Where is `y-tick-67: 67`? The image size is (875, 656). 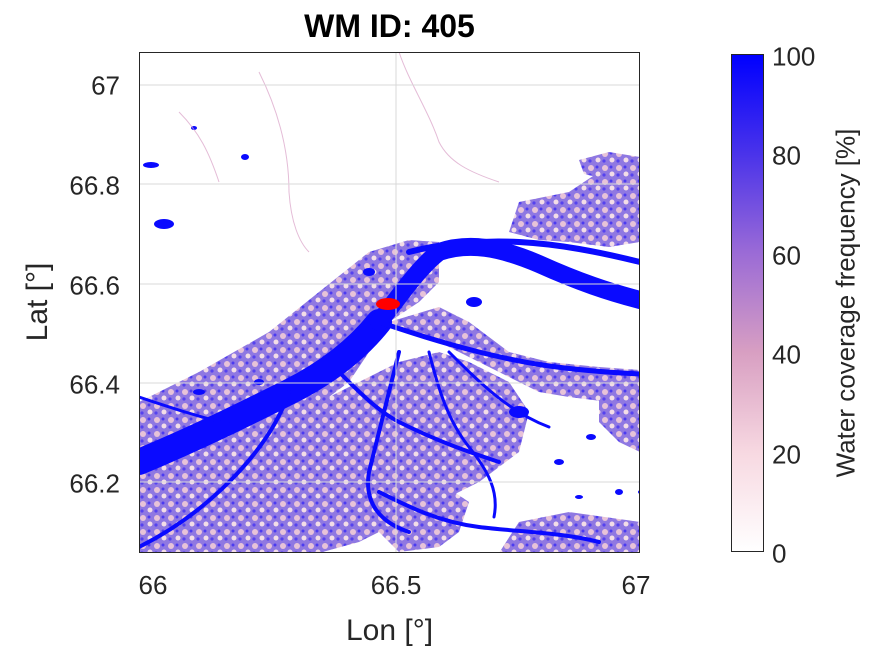
y-tick-67: 67 is located at coordinates (105, 85).